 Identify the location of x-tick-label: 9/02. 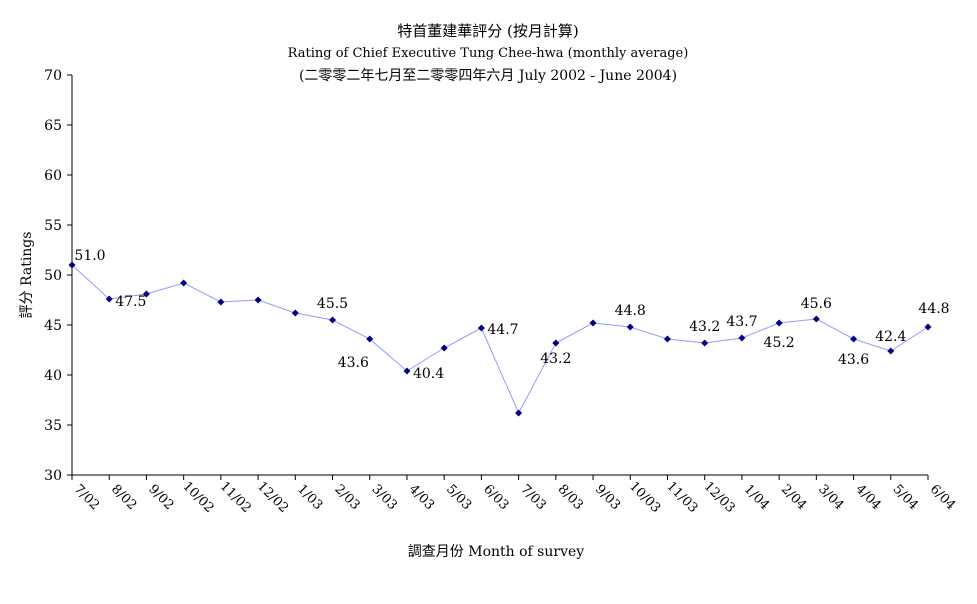
(160, 497).